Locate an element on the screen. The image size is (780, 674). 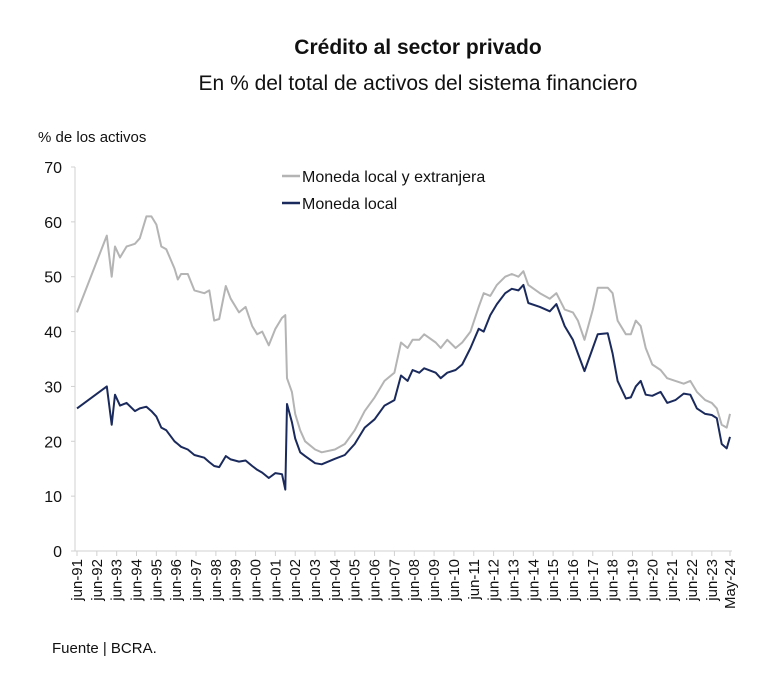
x-tick-label: jun-22 is located at coordinates (692, 580).